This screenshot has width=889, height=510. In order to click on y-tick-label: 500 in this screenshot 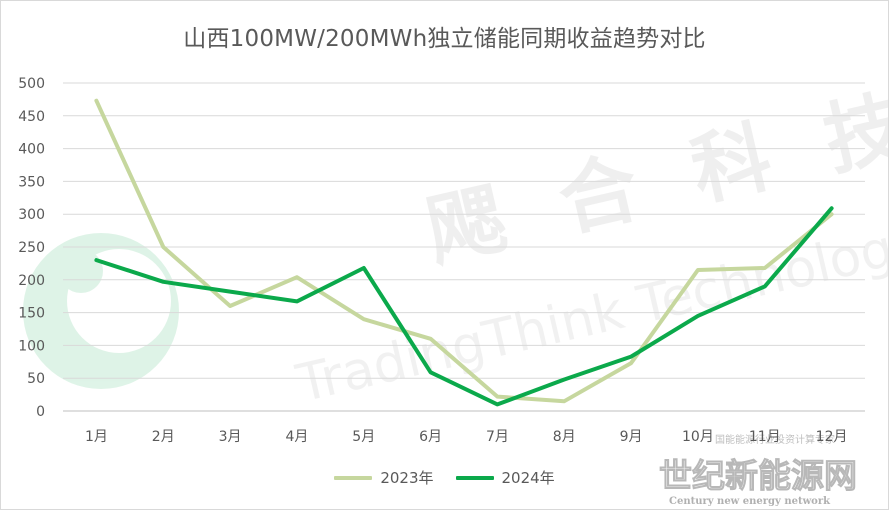, I will do `click(31, 84)`.